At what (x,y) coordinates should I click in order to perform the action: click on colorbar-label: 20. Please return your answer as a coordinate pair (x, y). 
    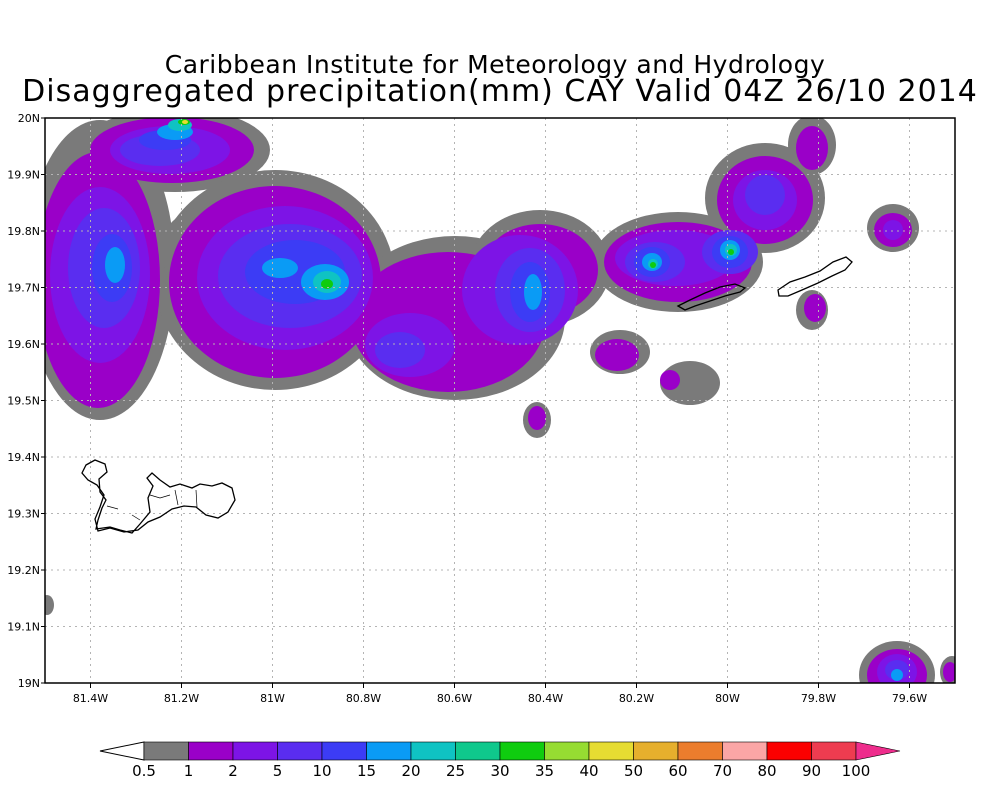
    Looking at the image, I should click on (410, 771).